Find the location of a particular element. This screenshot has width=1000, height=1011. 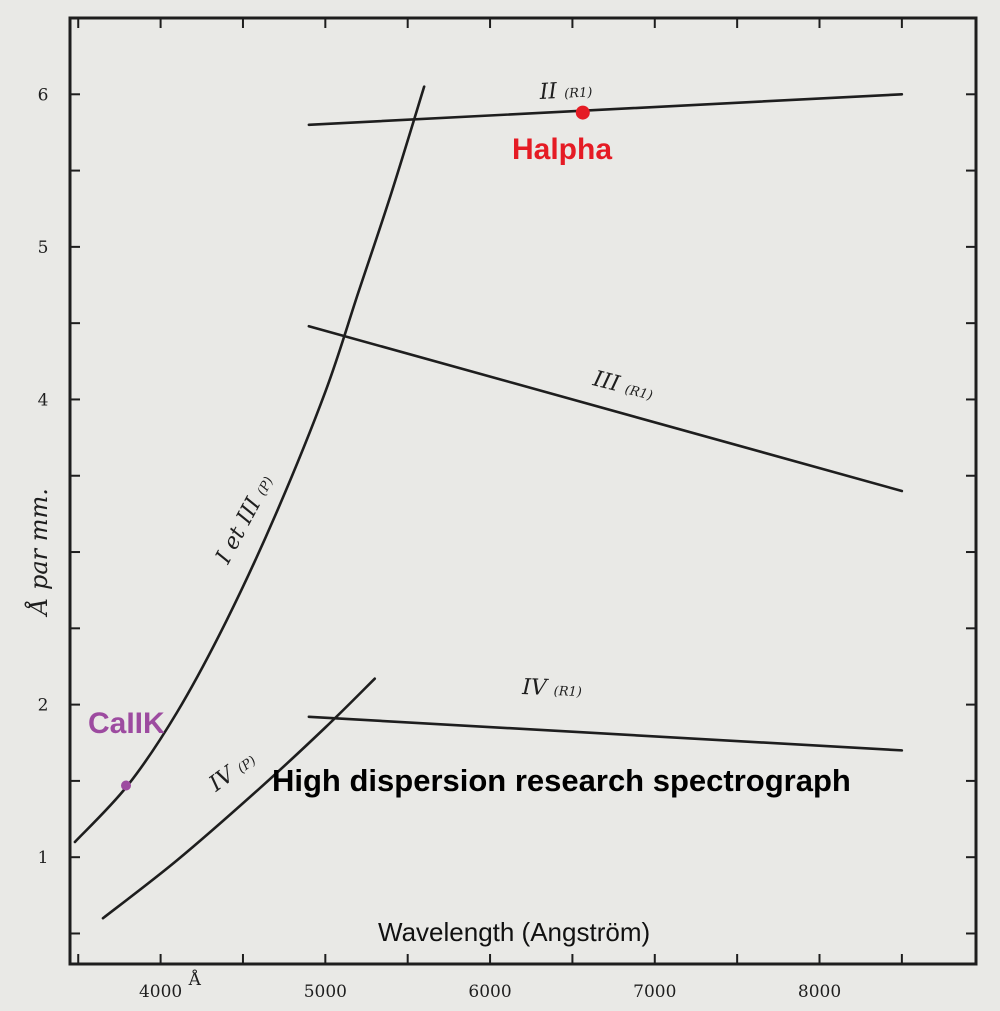

series-label-i-et-iii: I et III (P) is located at coordinates (245, 520).